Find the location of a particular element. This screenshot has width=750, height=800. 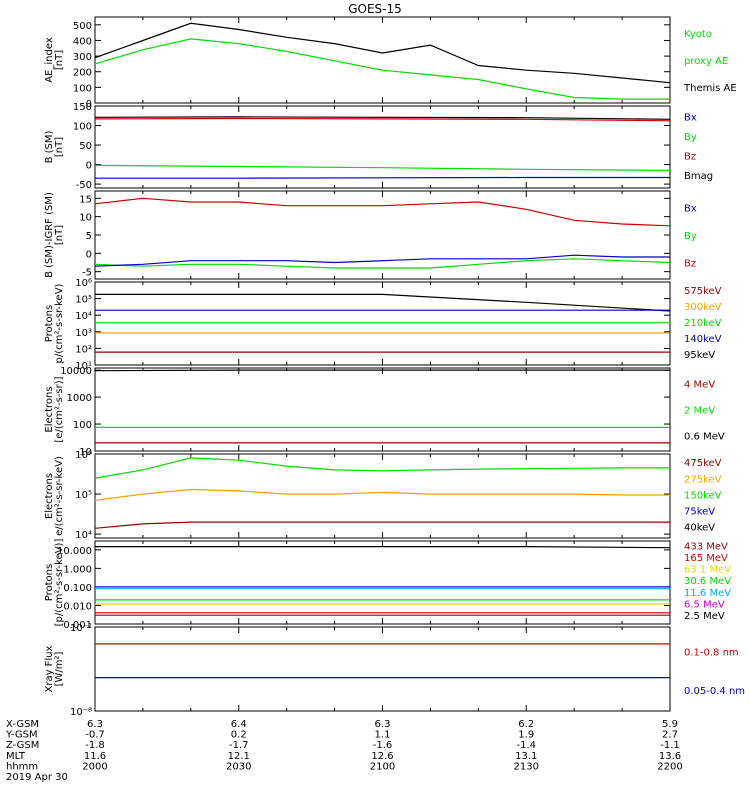

panel-4-ylabel: [e/(cm²-s-sr)] is located at coordinates (59, 409).